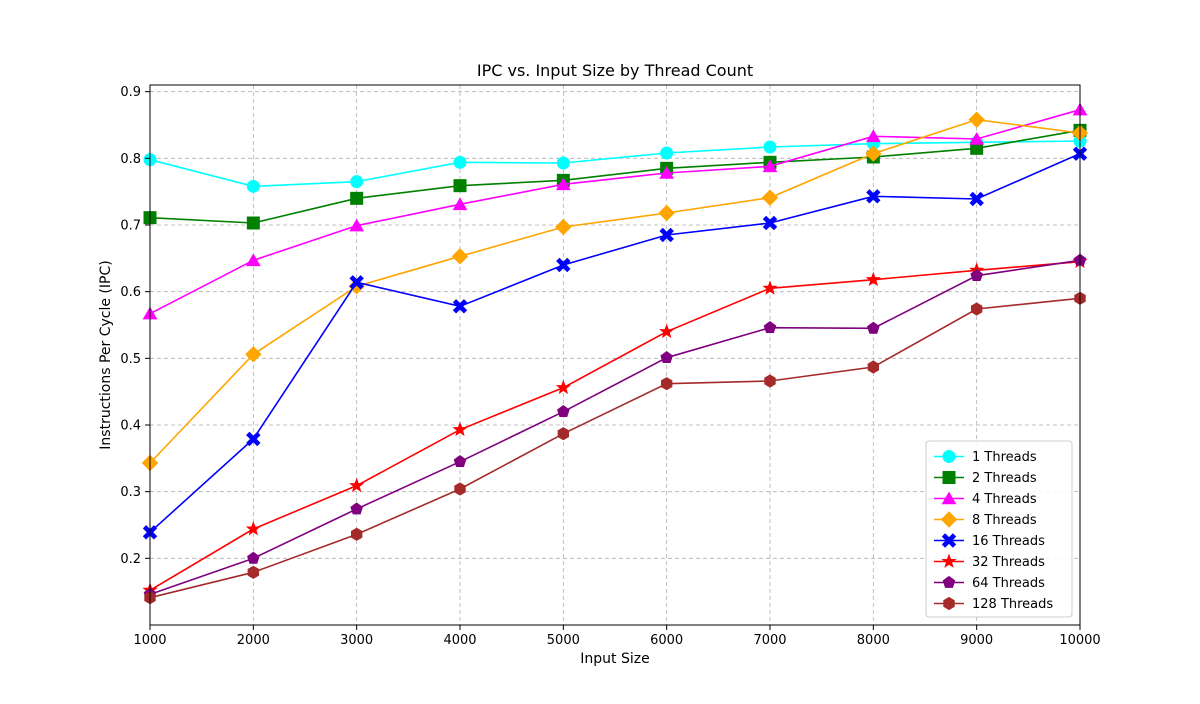 The image size is (1200, 704). What do you see at coordinates (130, 426) in the screenshot?
I see `y-tick-label: 0.4` at bounding box center [130, 426].